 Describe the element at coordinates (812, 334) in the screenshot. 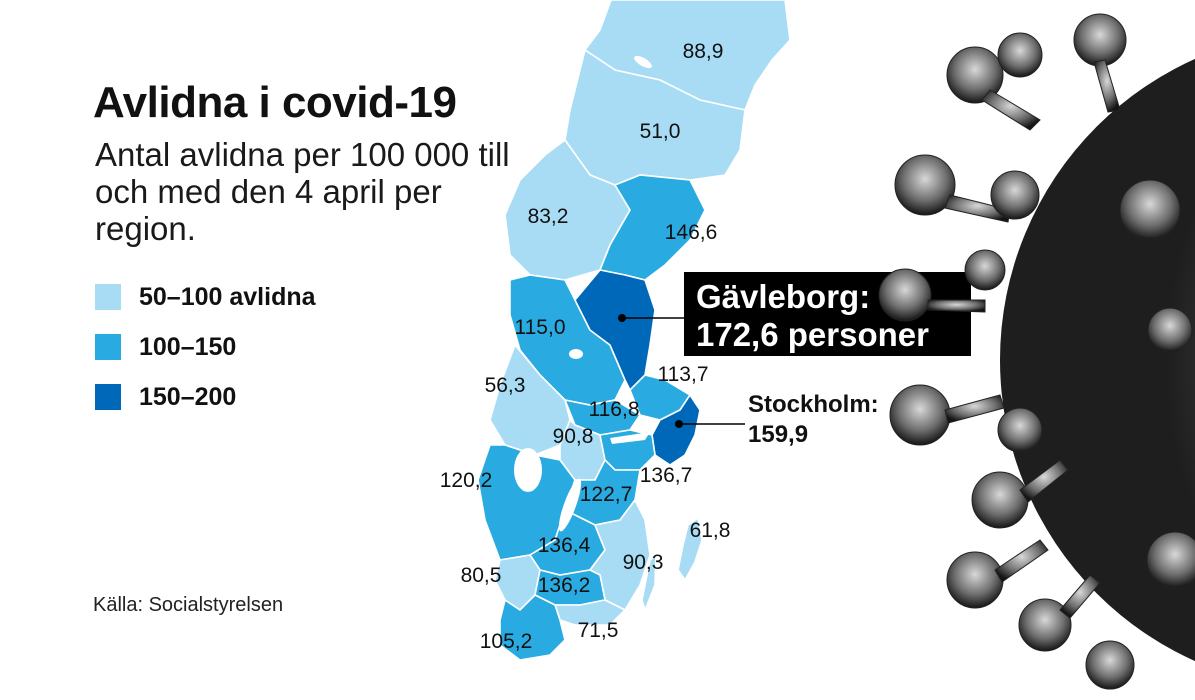

I see `gavleborg-callout-line2: 172,6 personer` at that location.